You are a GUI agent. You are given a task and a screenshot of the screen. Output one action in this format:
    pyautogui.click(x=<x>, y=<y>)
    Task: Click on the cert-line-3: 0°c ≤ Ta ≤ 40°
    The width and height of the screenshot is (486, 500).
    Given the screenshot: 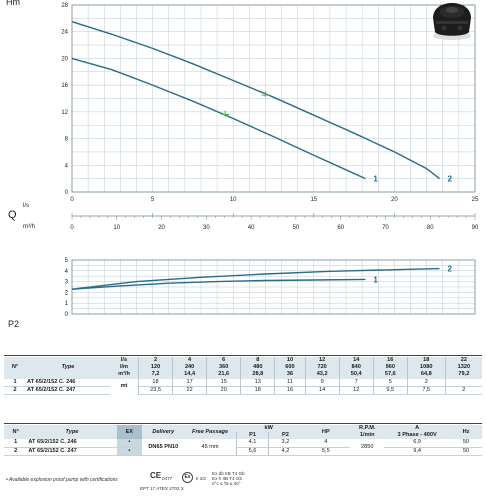 What is the action you would take?
    pyautogui.click(x=226, y=483)
    